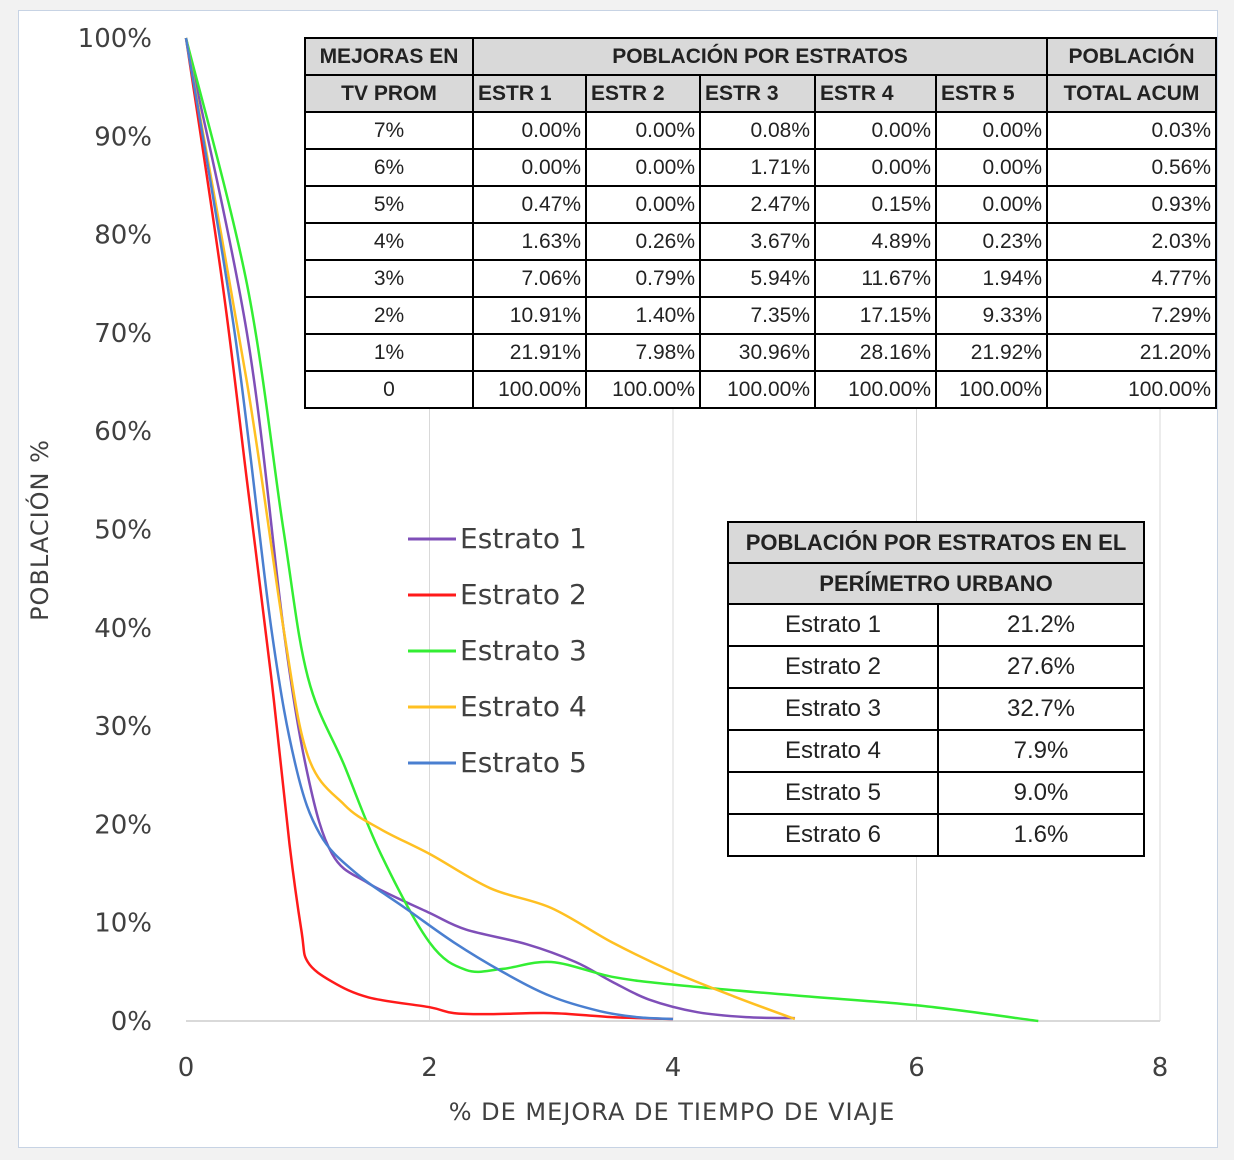 This screenshot has width=1234, height=1160. Describe the element at coordinates (991, 352) in the screenshot. I see `table-cell: 21.92%` at that location.